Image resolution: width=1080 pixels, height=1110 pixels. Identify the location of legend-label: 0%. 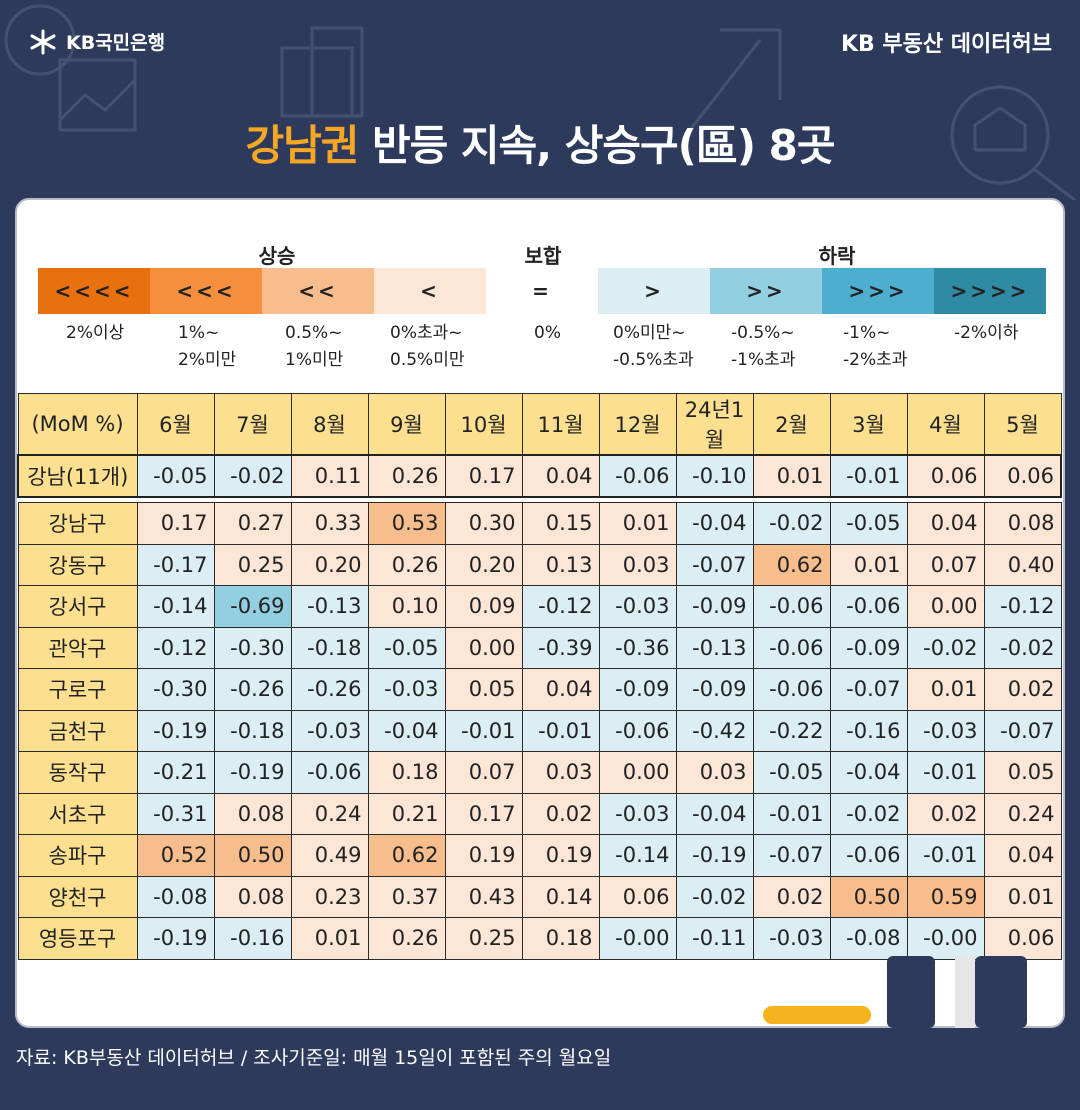
(547, 333).